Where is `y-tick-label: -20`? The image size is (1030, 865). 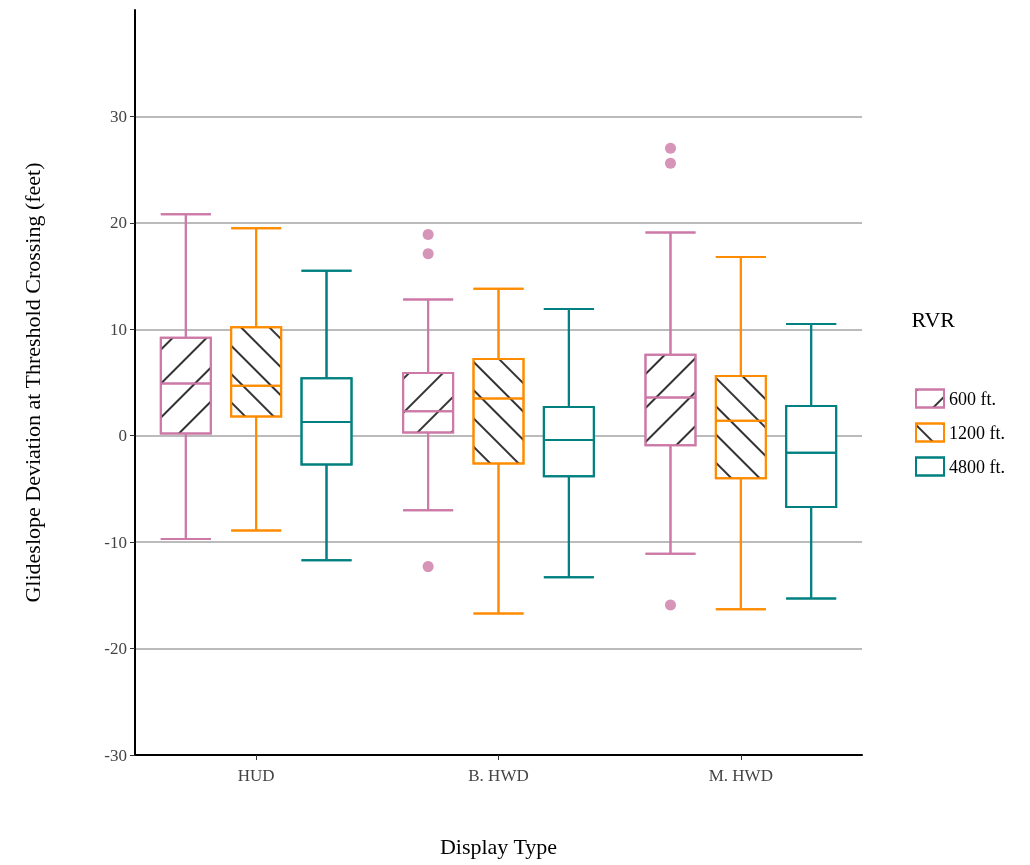 y-tick-label: -20 is located at coordinates (115, 649).